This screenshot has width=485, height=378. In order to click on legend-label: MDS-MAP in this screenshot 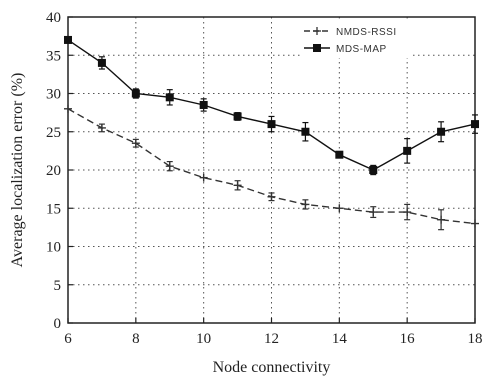, I will do `click(361, 49)`.